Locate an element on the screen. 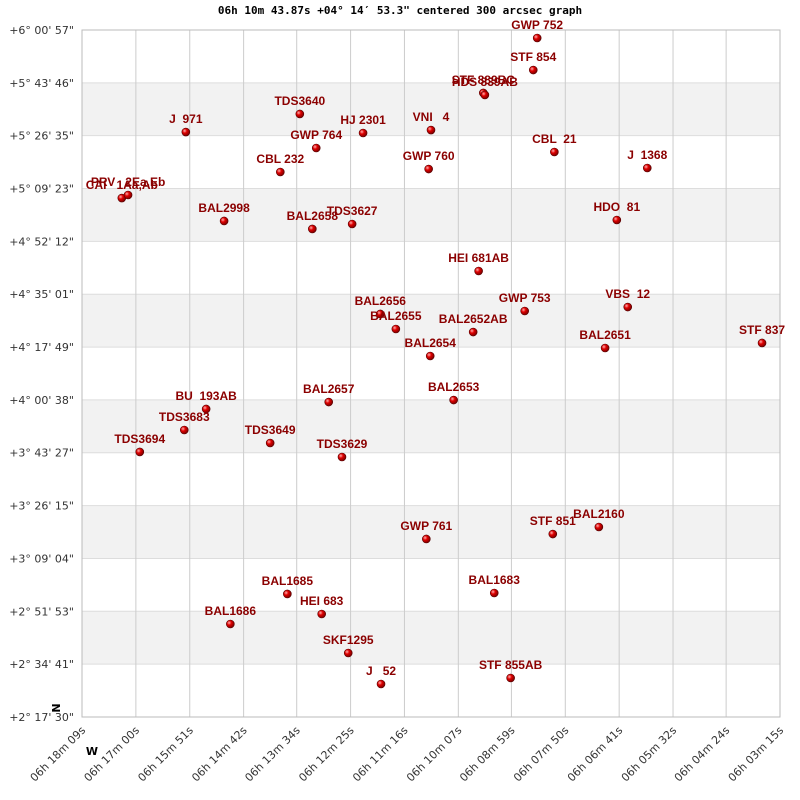  y-tick-label: +4° 52' 12" is located at coordinates (41, 241).